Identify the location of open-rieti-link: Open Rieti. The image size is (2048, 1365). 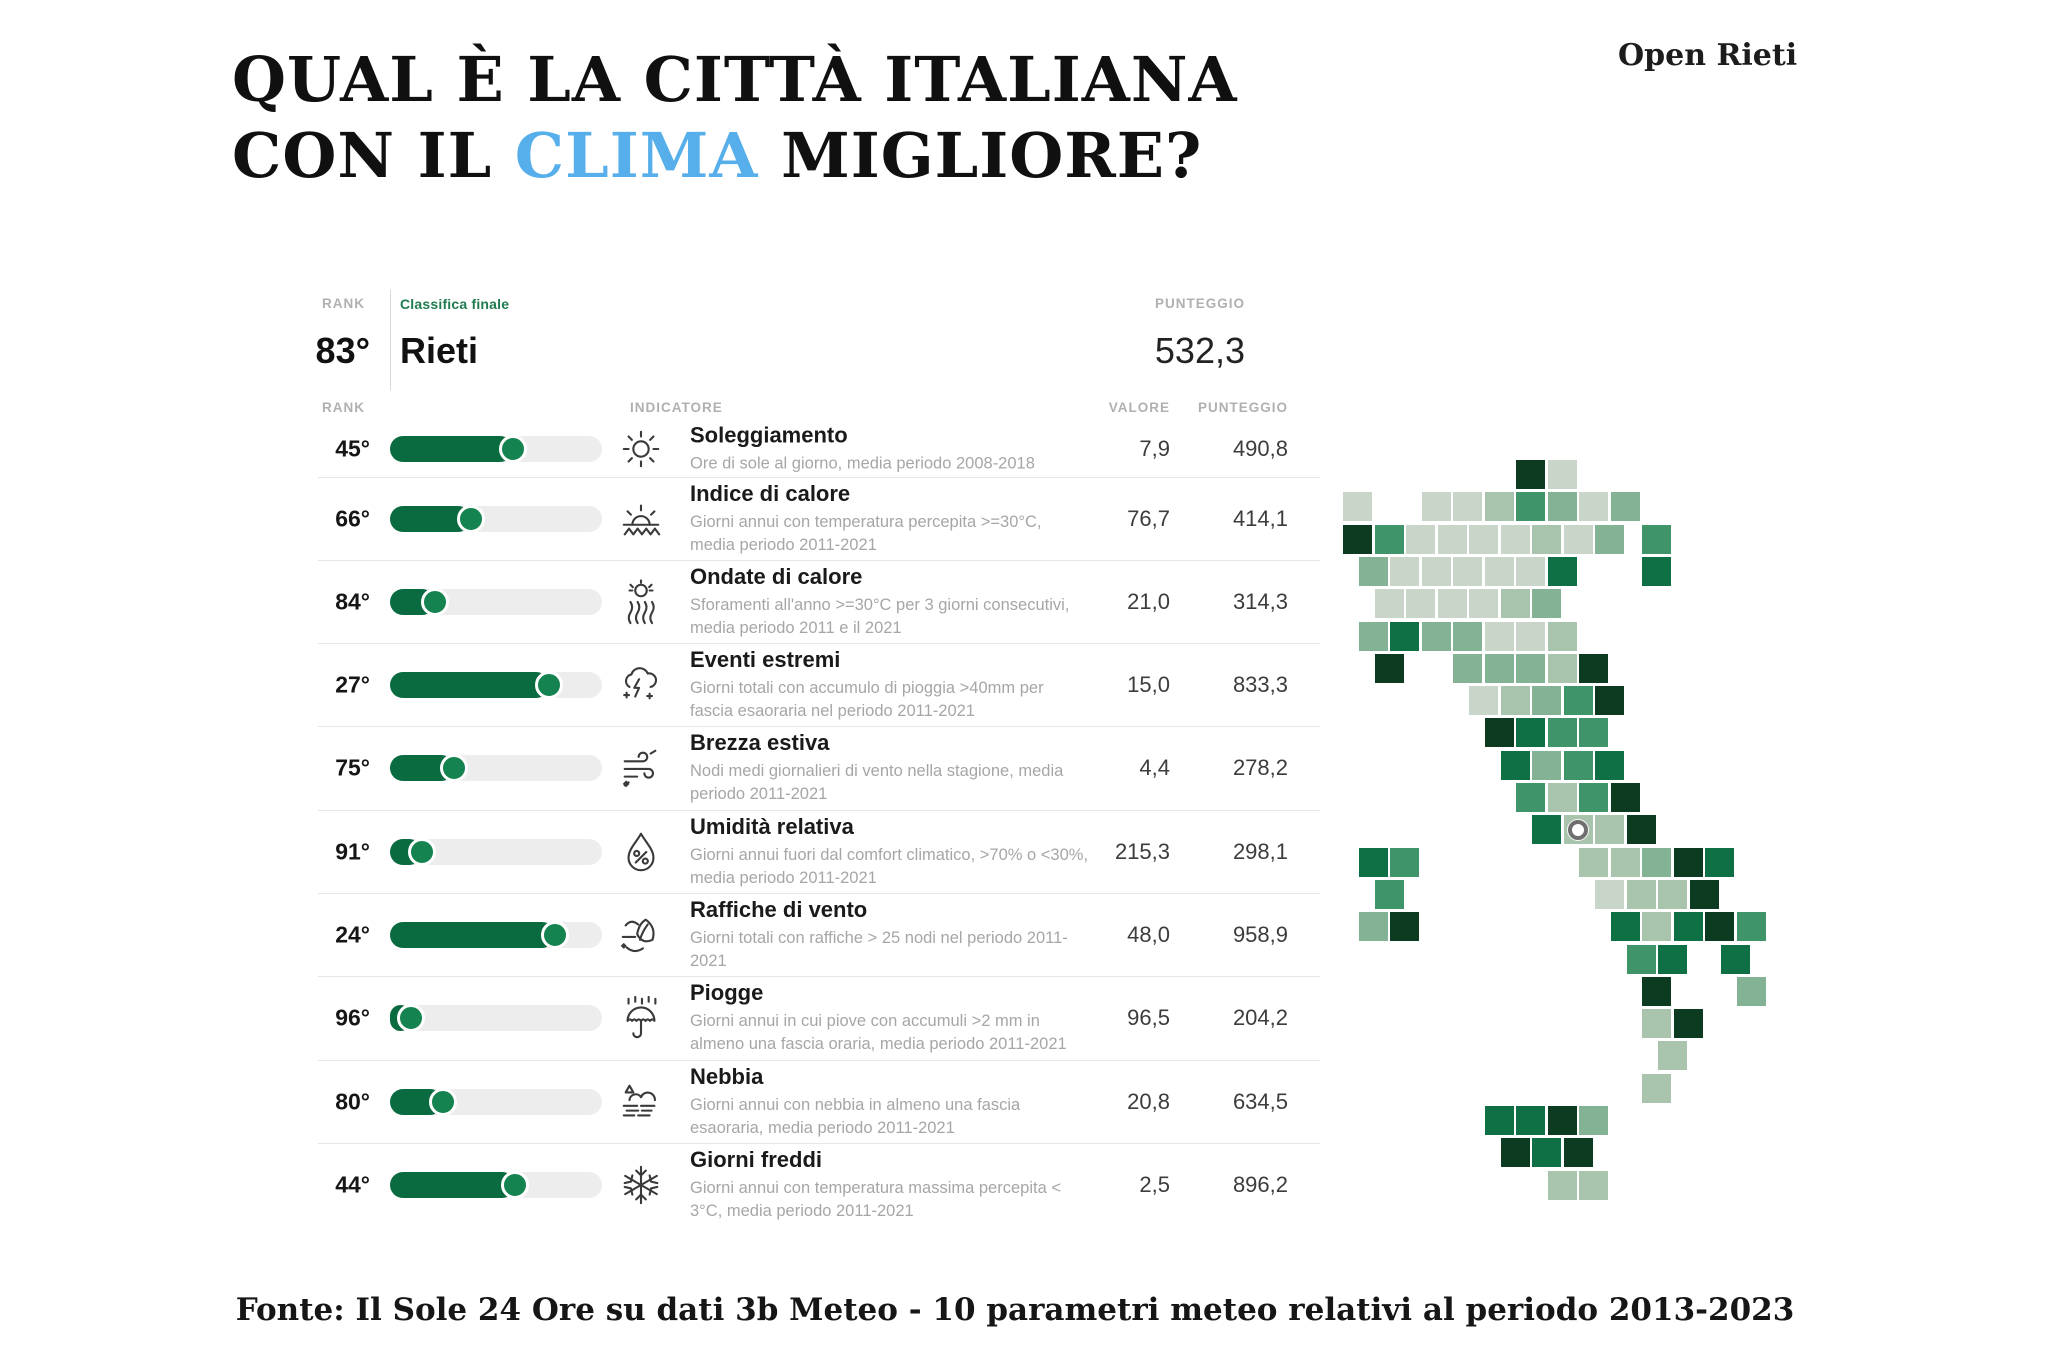
(1708, 55).